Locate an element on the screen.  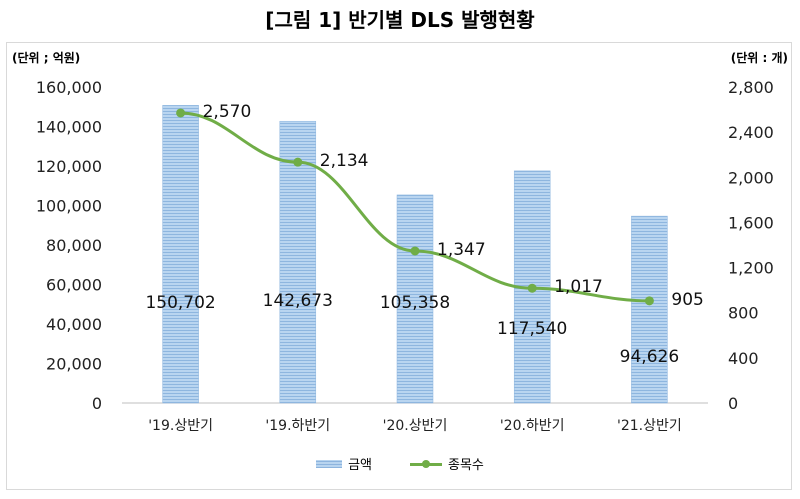
y-left-tick-label: 40,000 is located at coordinates (74, 324).